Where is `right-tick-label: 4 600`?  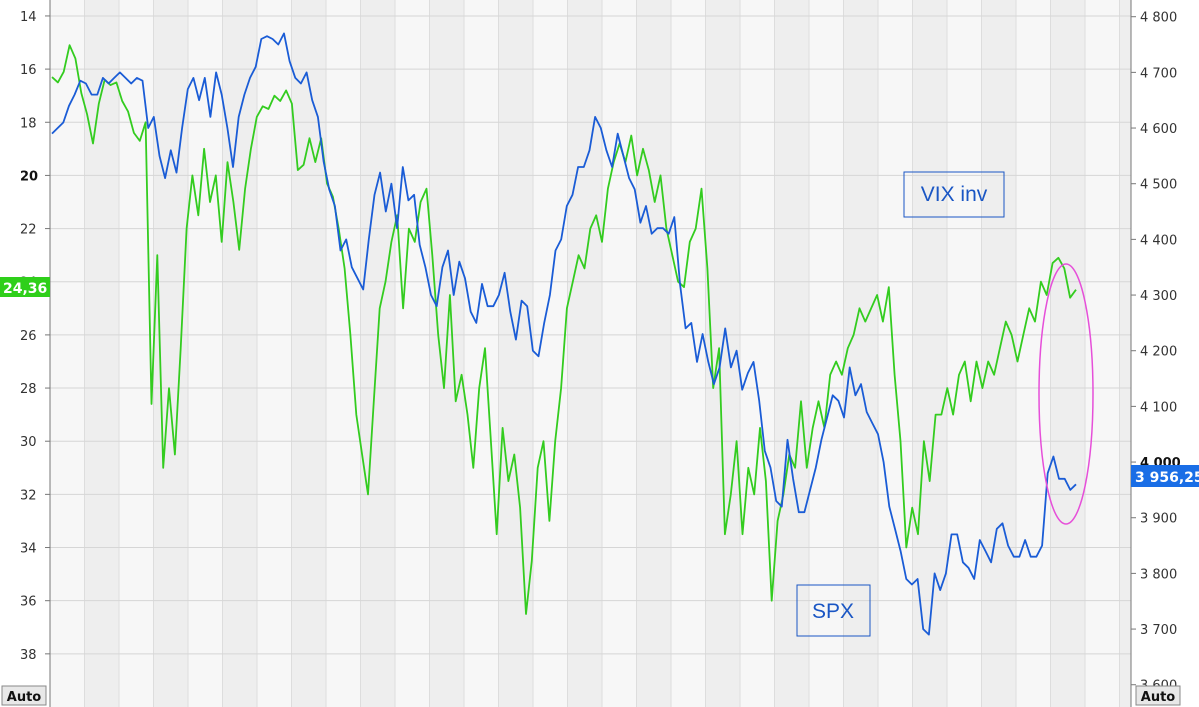
right-tick-label: 4 600 is located at coordinates (1158, 129).